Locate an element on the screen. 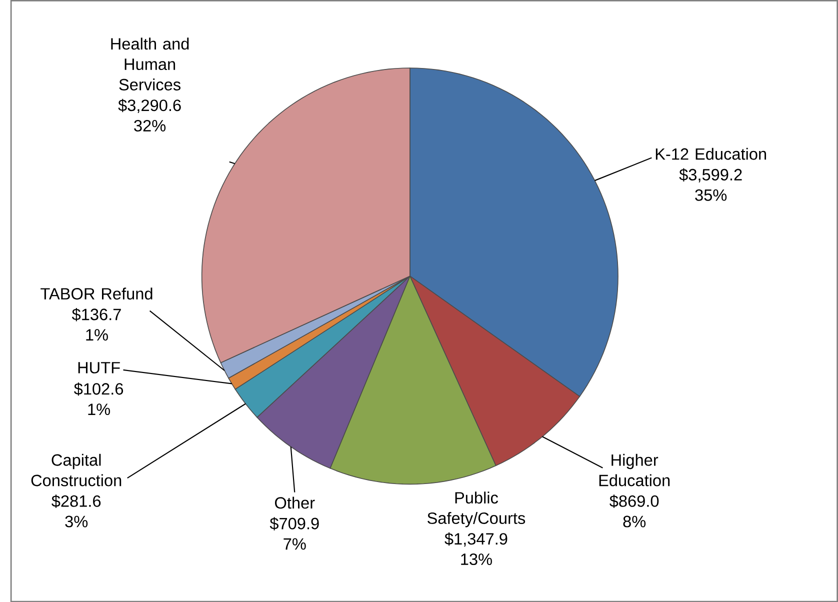 This screenshot has width=838, height=602. data-label: $1,347.9 13% is located at coordinates (476, 548).